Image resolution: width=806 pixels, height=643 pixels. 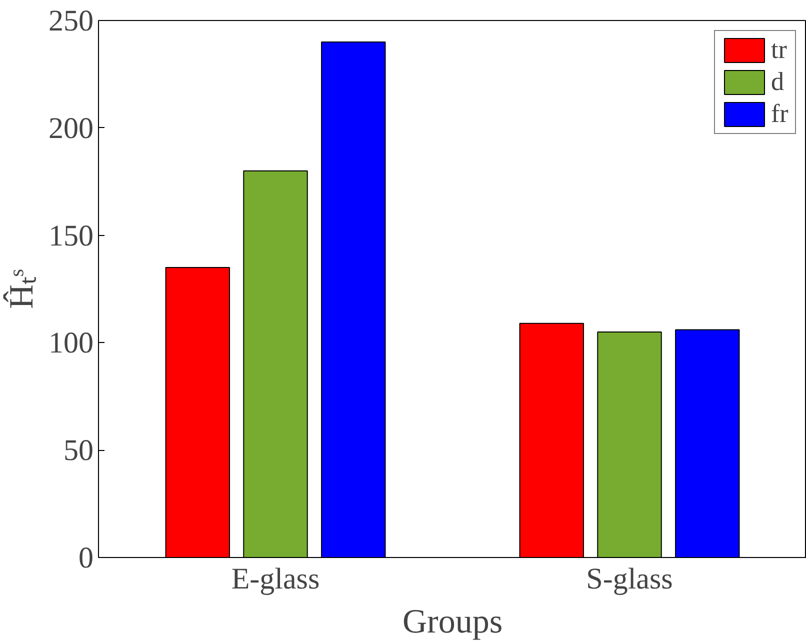 I want to click on y-axis-title: Ĥₜˢ, so click(x=21, y=289).